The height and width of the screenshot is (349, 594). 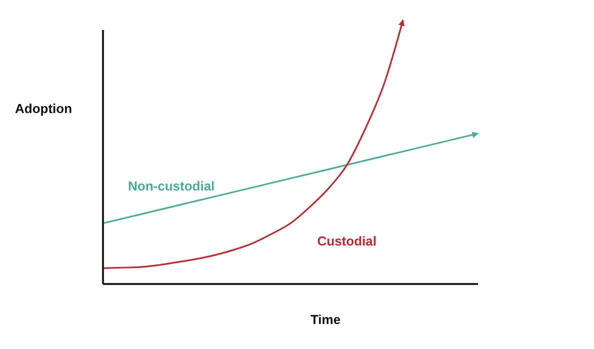 What do you see at coordinates (346, 240) in the screenshot?
I see `series-label: Custodial` at bounding box center [346, 240].